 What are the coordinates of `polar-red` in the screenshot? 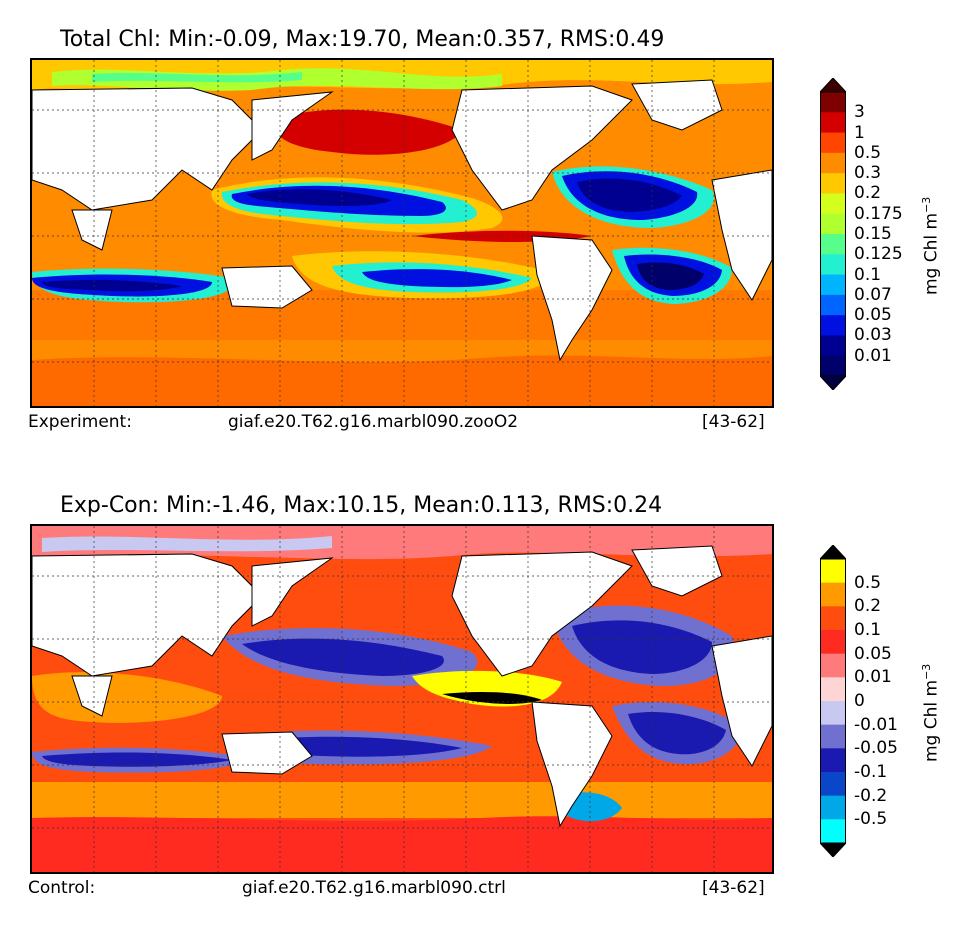 It's located at (402, 844).